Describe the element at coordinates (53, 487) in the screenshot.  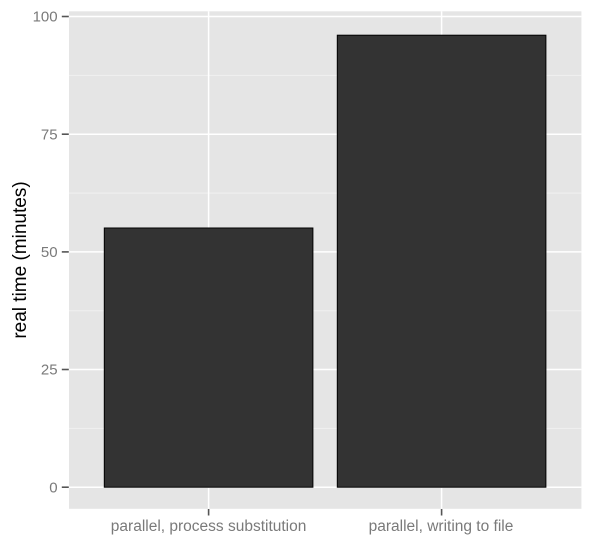
I see `svg-text: 0` at that location.